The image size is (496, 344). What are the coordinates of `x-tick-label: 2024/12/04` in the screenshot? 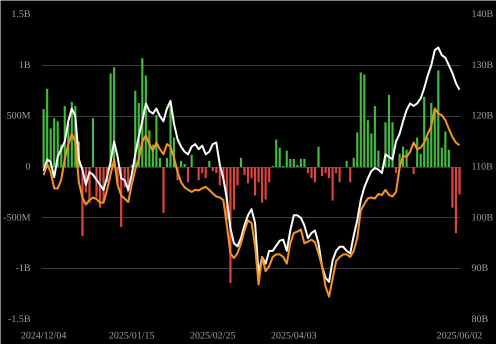 It's located at (43, 336).